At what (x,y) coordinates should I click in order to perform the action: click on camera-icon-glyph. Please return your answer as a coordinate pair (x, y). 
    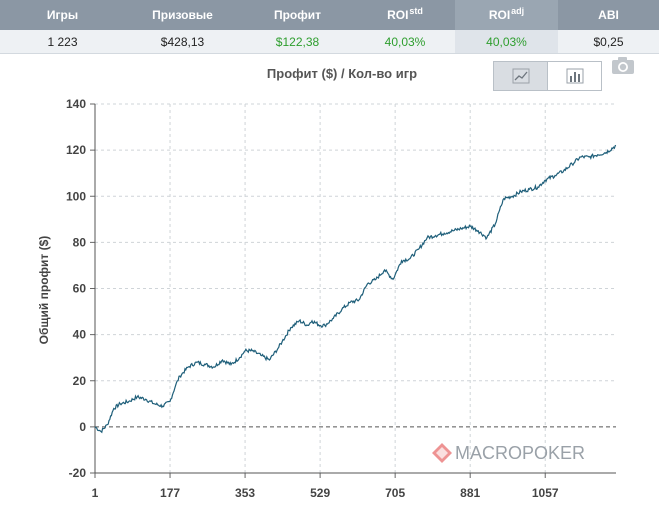
    Looking at the image, I should click on (623, 65).